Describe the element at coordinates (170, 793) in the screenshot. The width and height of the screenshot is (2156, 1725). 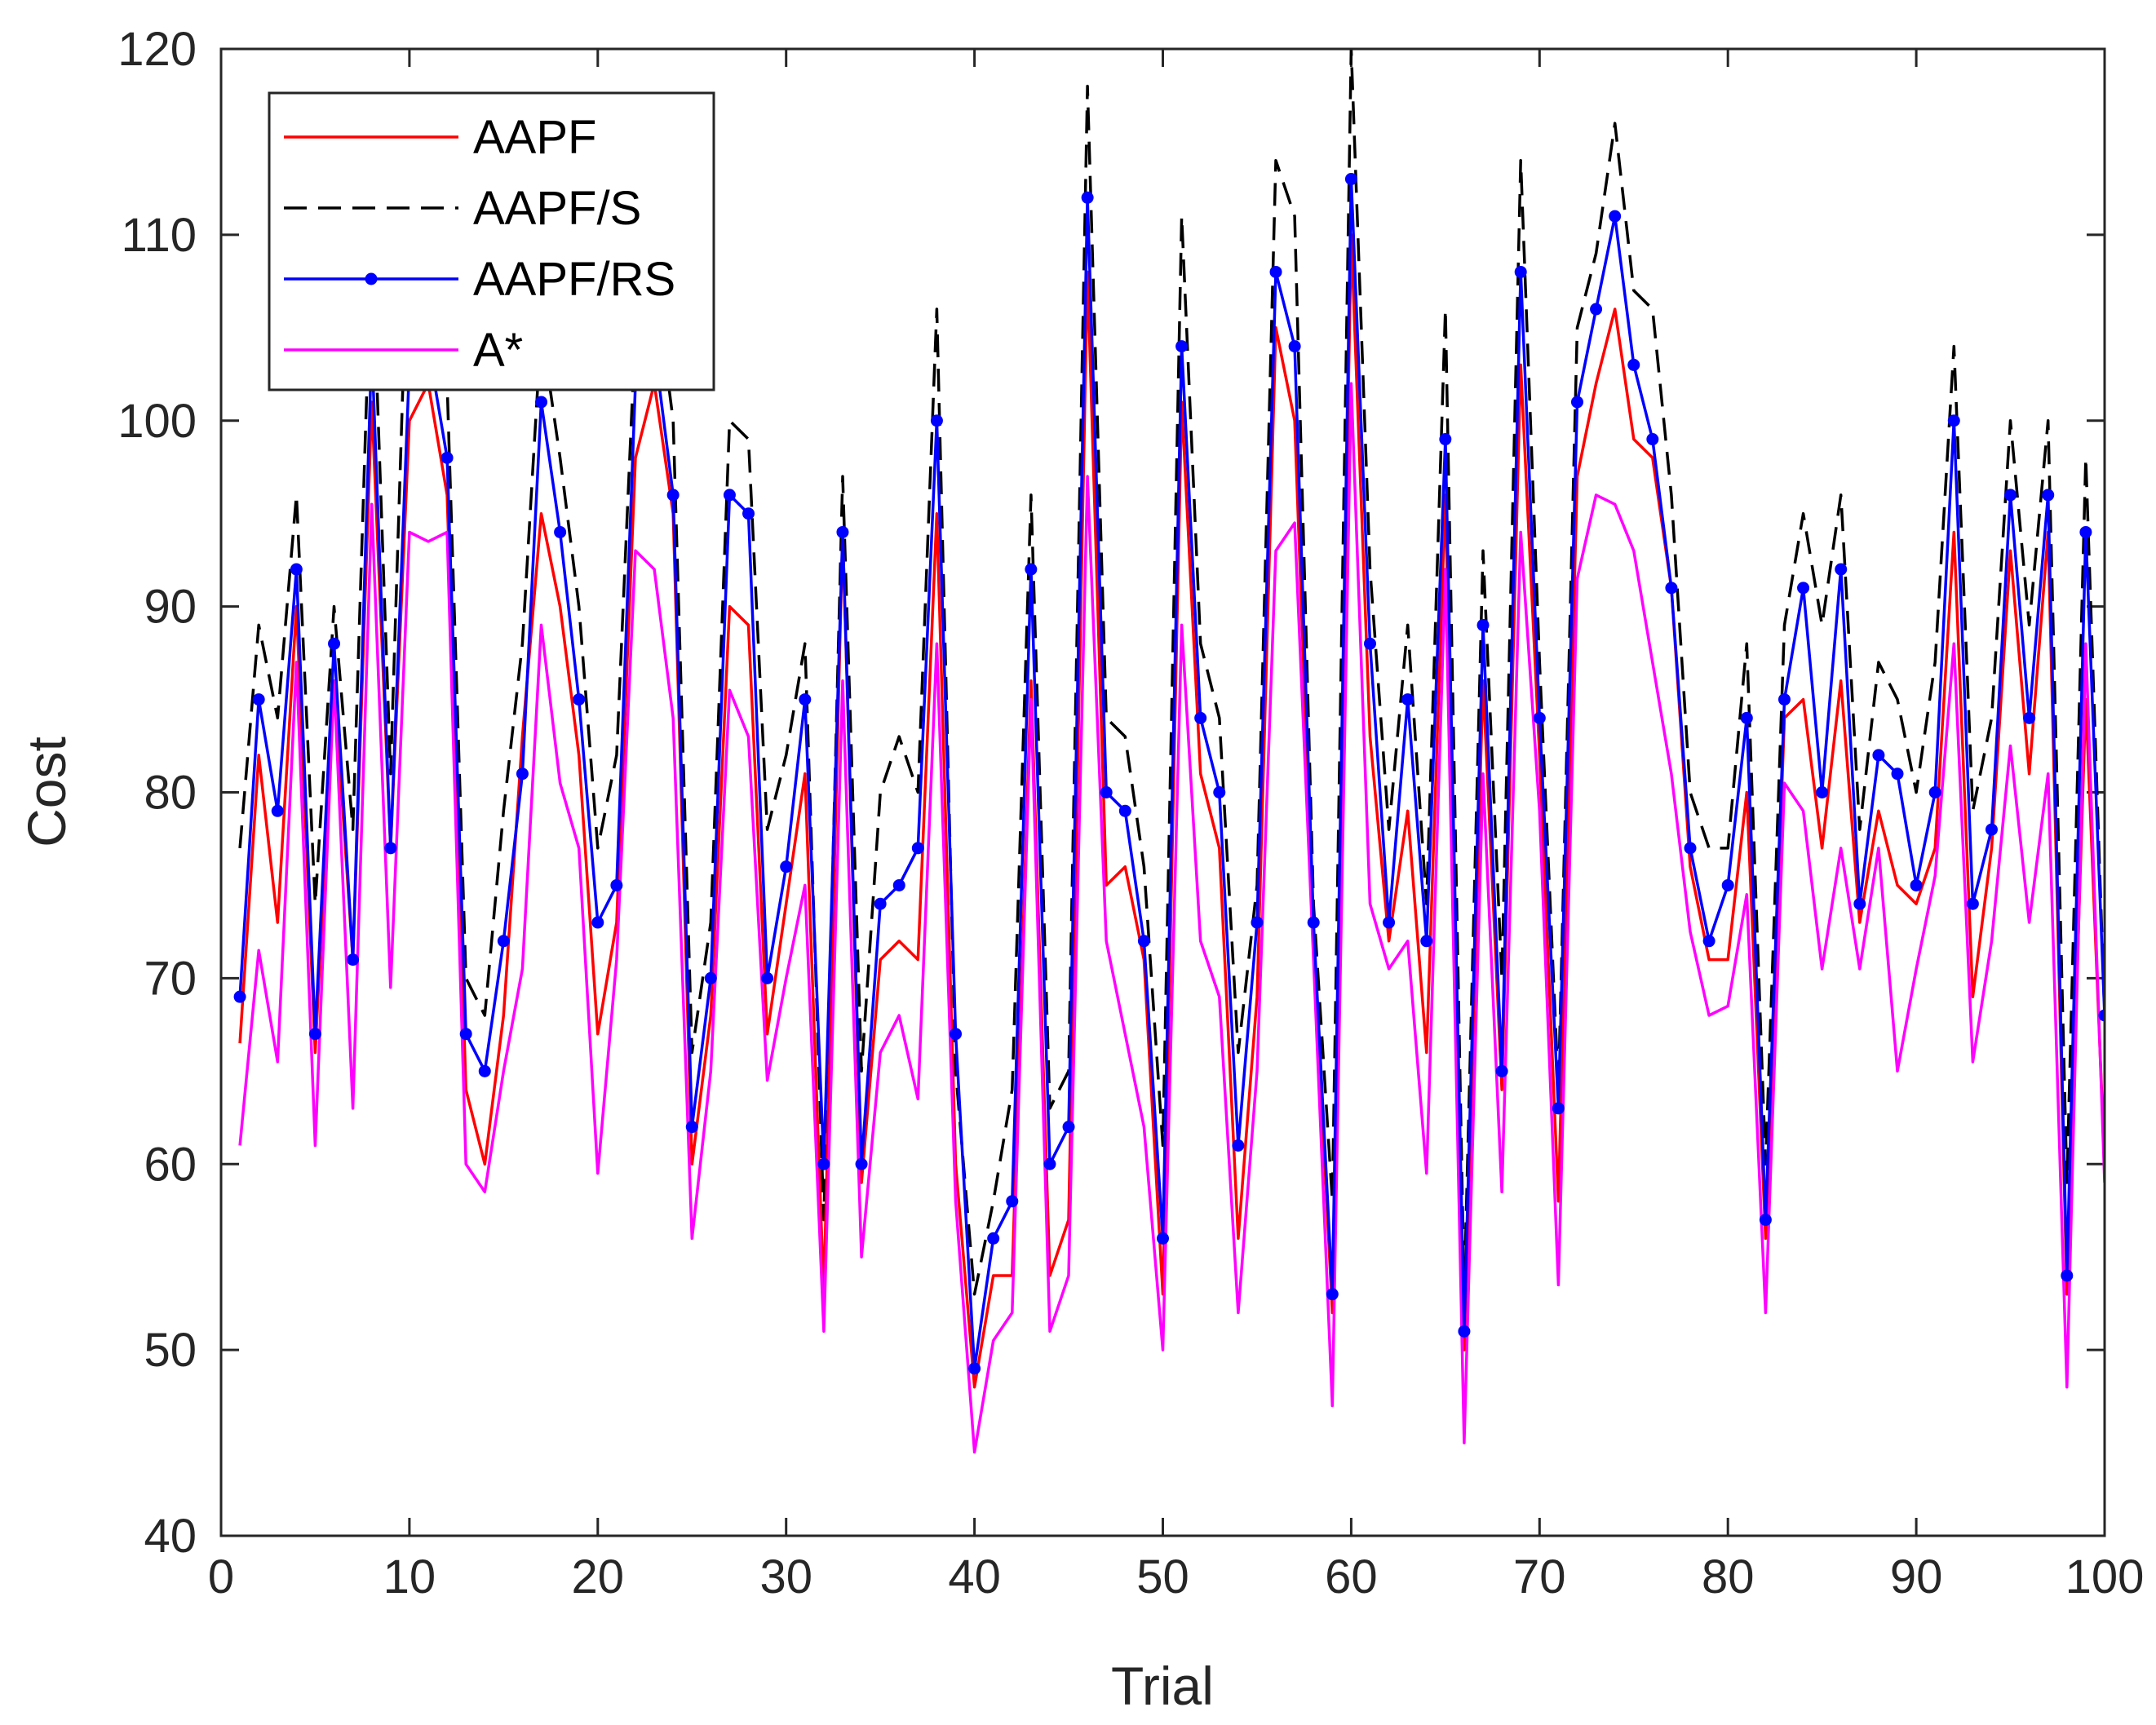
I see `y-tick-label: 80` at that location.